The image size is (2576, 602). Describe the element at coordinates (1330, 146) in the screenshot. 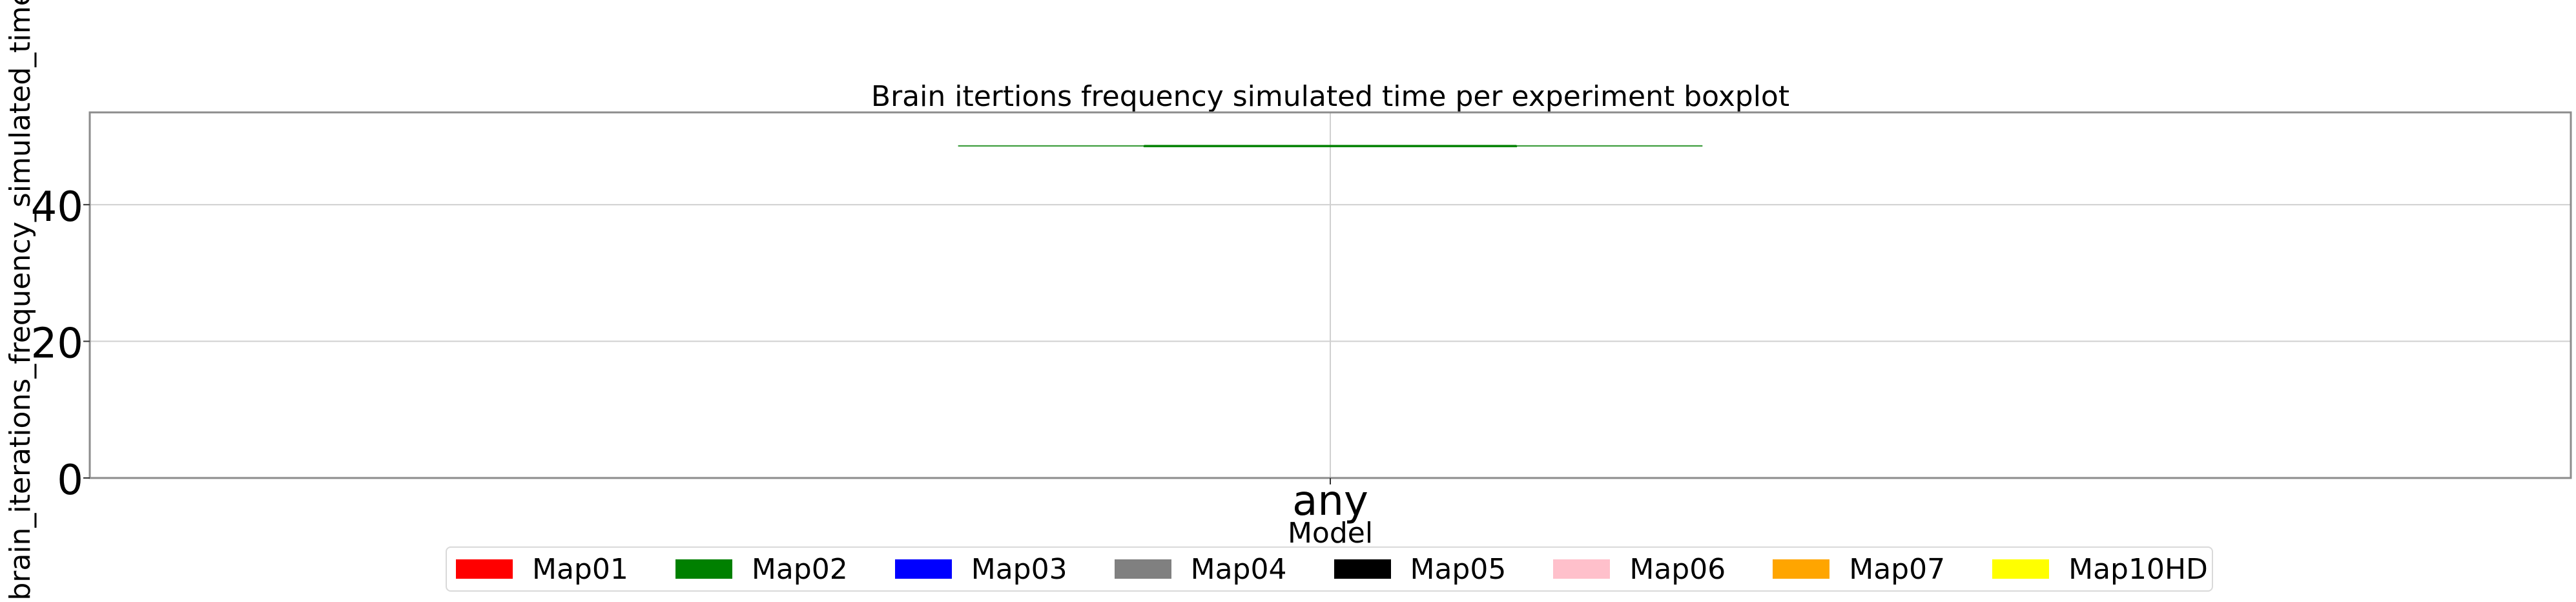

I see `box-marks` at that location.